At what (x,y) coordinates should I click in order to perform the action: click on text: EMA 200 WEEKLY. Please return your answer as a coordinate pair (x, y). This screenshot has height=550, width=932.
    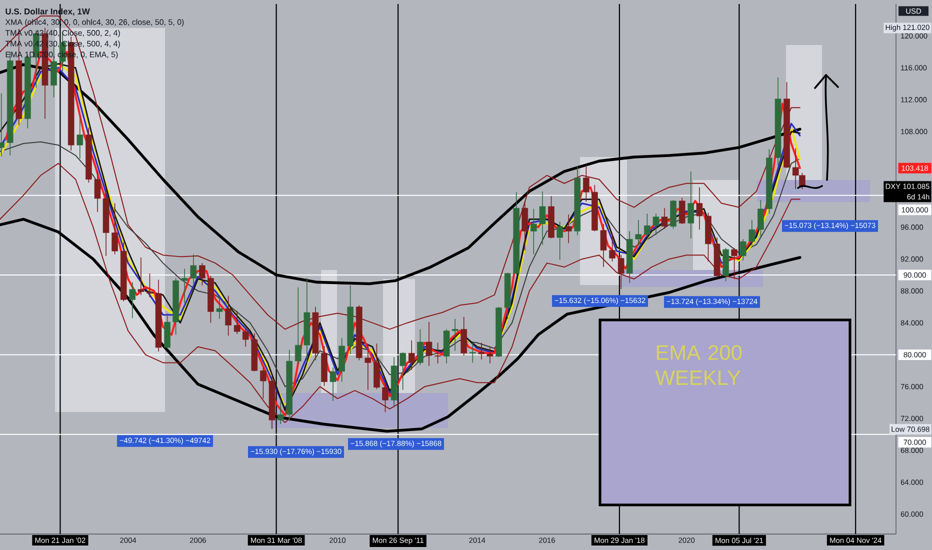
    Looking at the image, I should click on (698, 365).